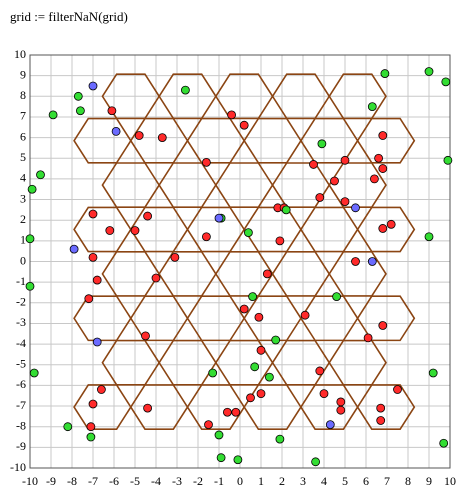 This screenshot has width=474, height=497. What do you see at coordinates (198, 481) in the screenshot?
I see `x-tick-label: -2` at bounding box center [198, 481].